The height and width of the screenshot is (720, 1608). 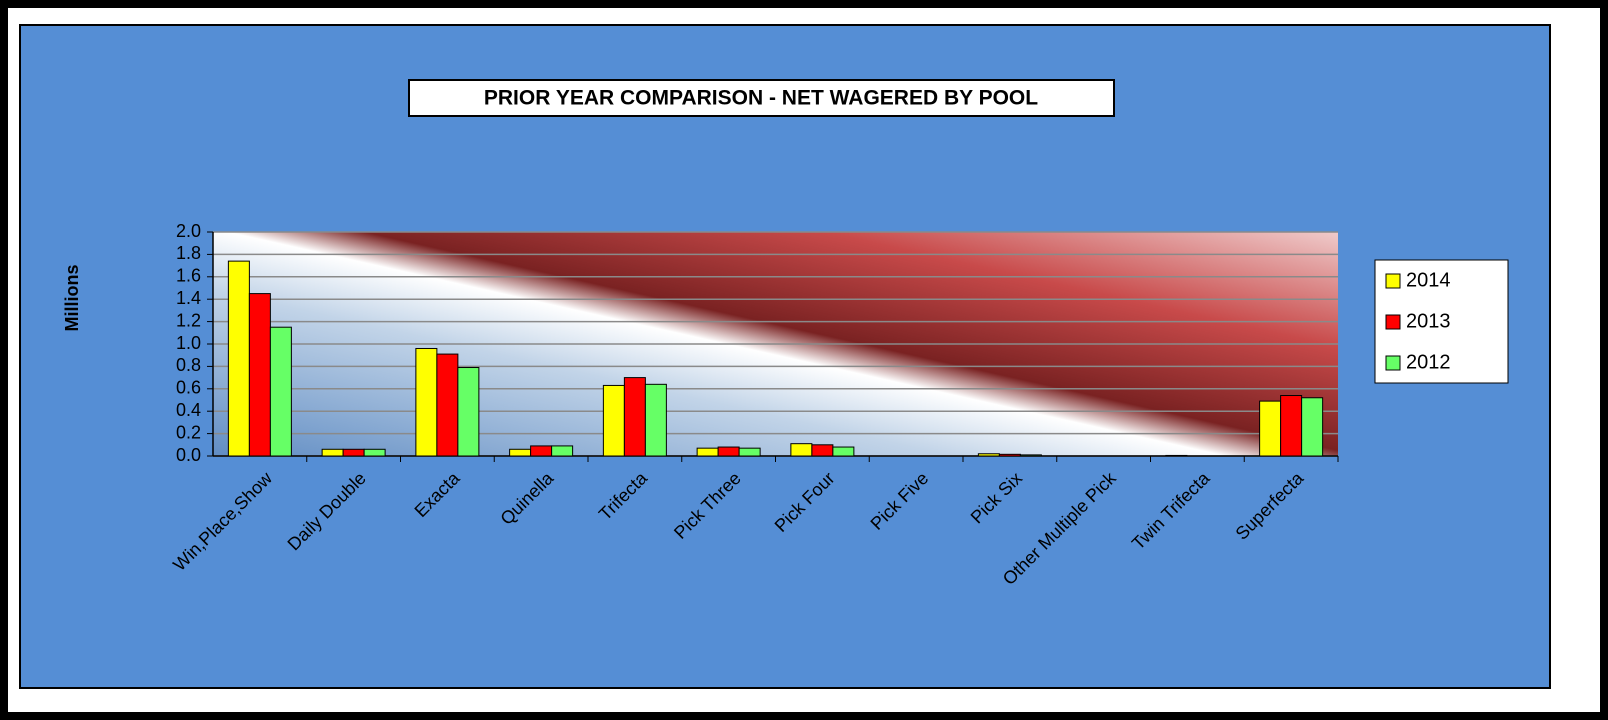 I want to click on legend-label: 2012, so click(x=1428, y=362).